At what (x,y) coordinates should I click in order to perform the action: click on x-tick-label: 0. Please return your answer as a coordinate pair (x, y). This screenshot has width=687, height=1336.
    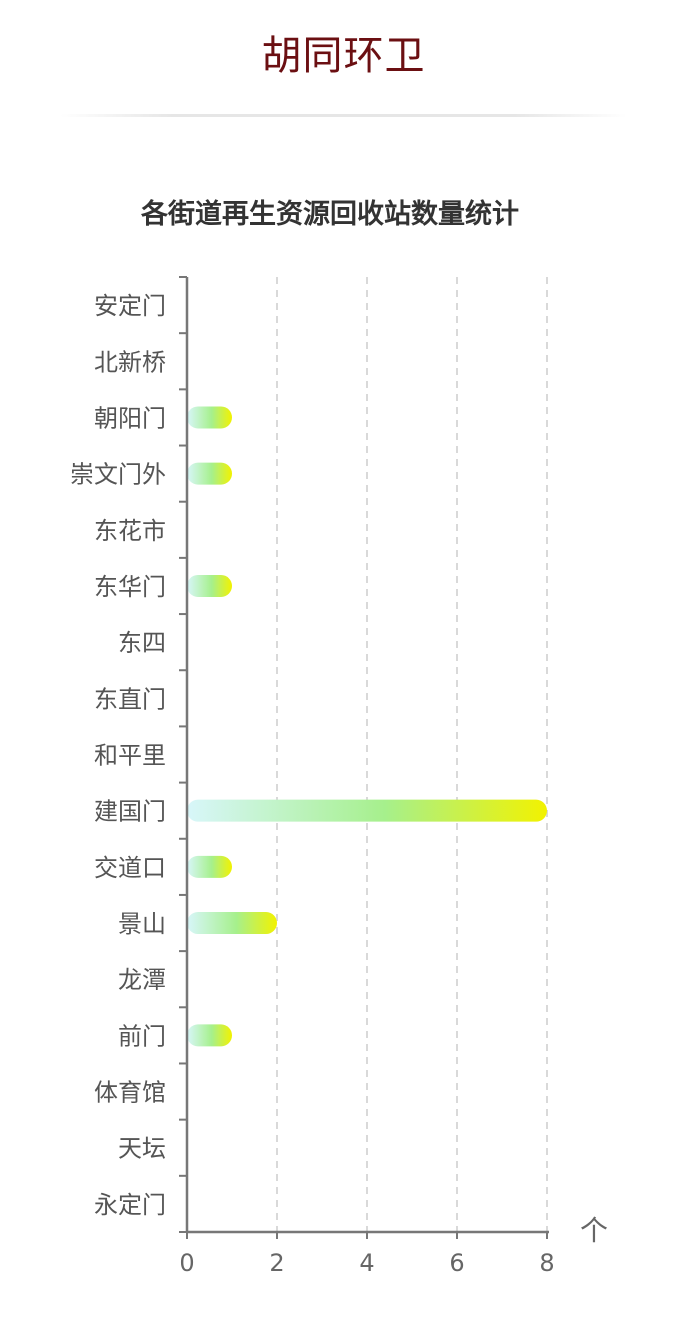
    Looking at the image, I should click on (186, 1263).